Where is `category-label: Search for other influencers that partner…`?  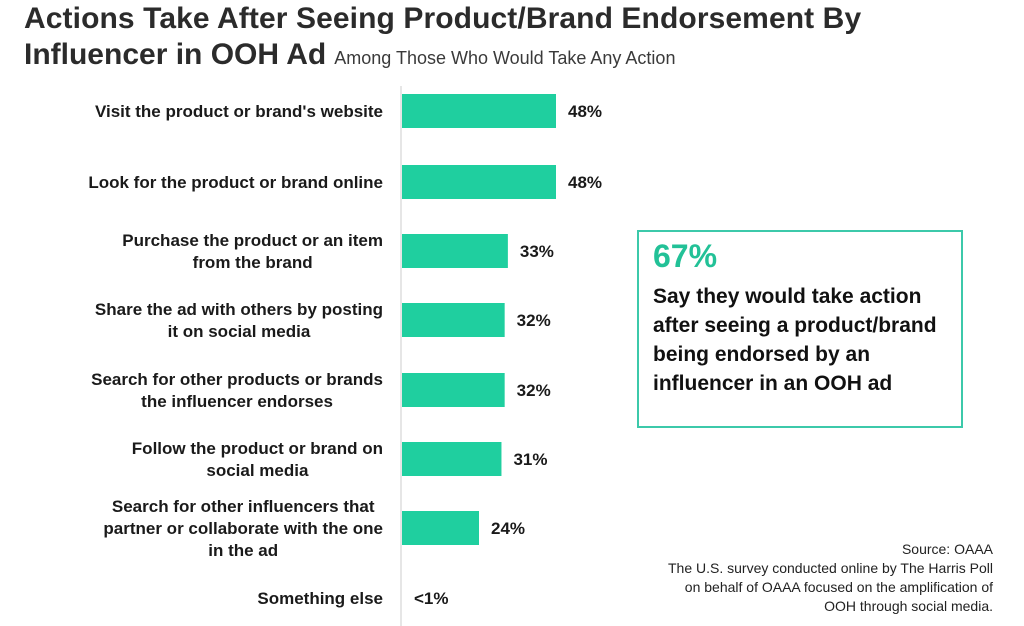 category-label: Search for other influencers that partner… is located at coordinates (243, 528).